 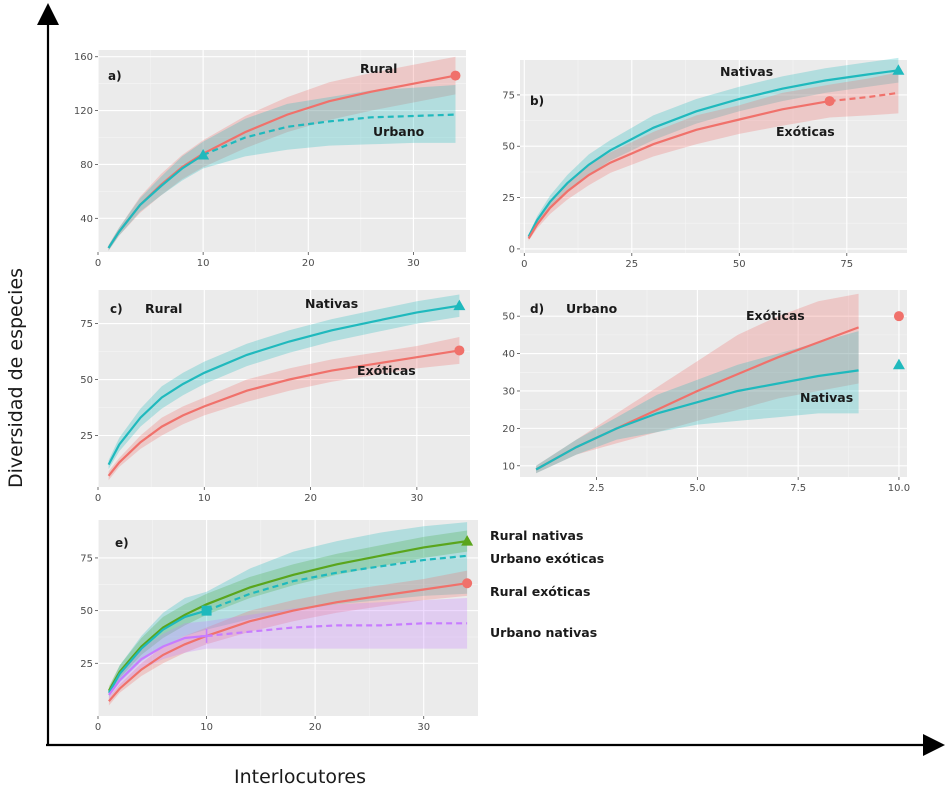 I want to click on panel-e-tick-label-y: 25, so click(x=86, y=664).